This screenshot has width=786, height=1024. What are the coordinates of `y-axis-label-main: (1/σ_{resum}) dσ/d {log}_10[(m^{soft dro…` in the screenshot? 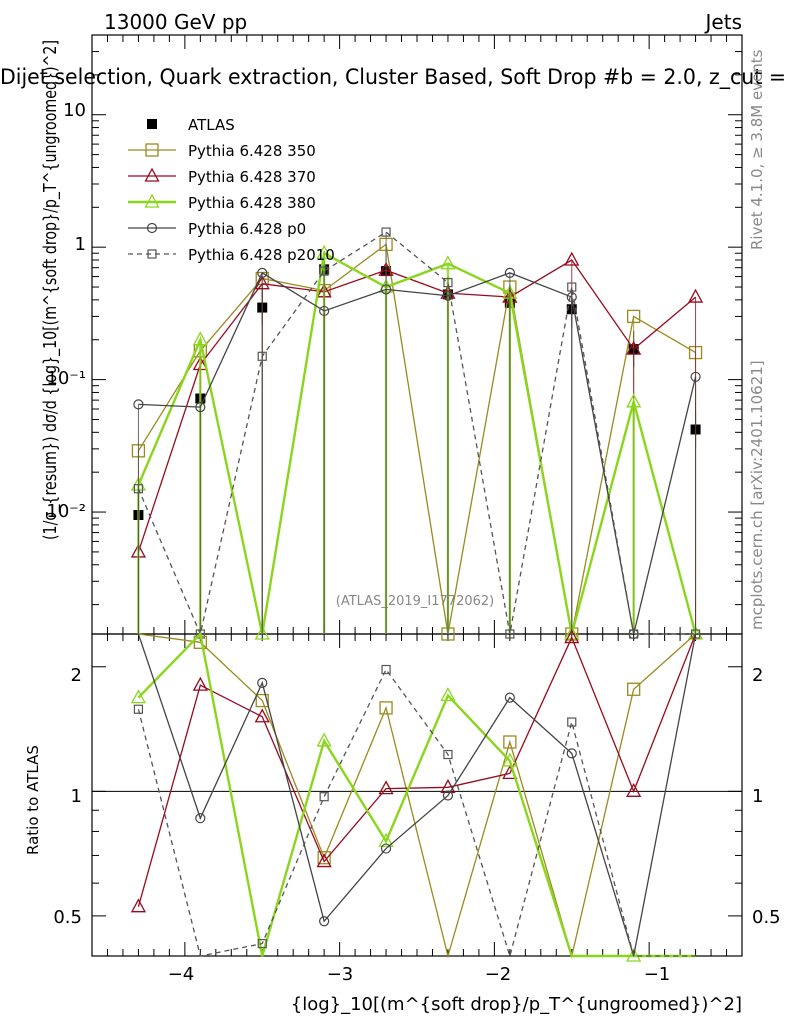 It's located at (50, 290).